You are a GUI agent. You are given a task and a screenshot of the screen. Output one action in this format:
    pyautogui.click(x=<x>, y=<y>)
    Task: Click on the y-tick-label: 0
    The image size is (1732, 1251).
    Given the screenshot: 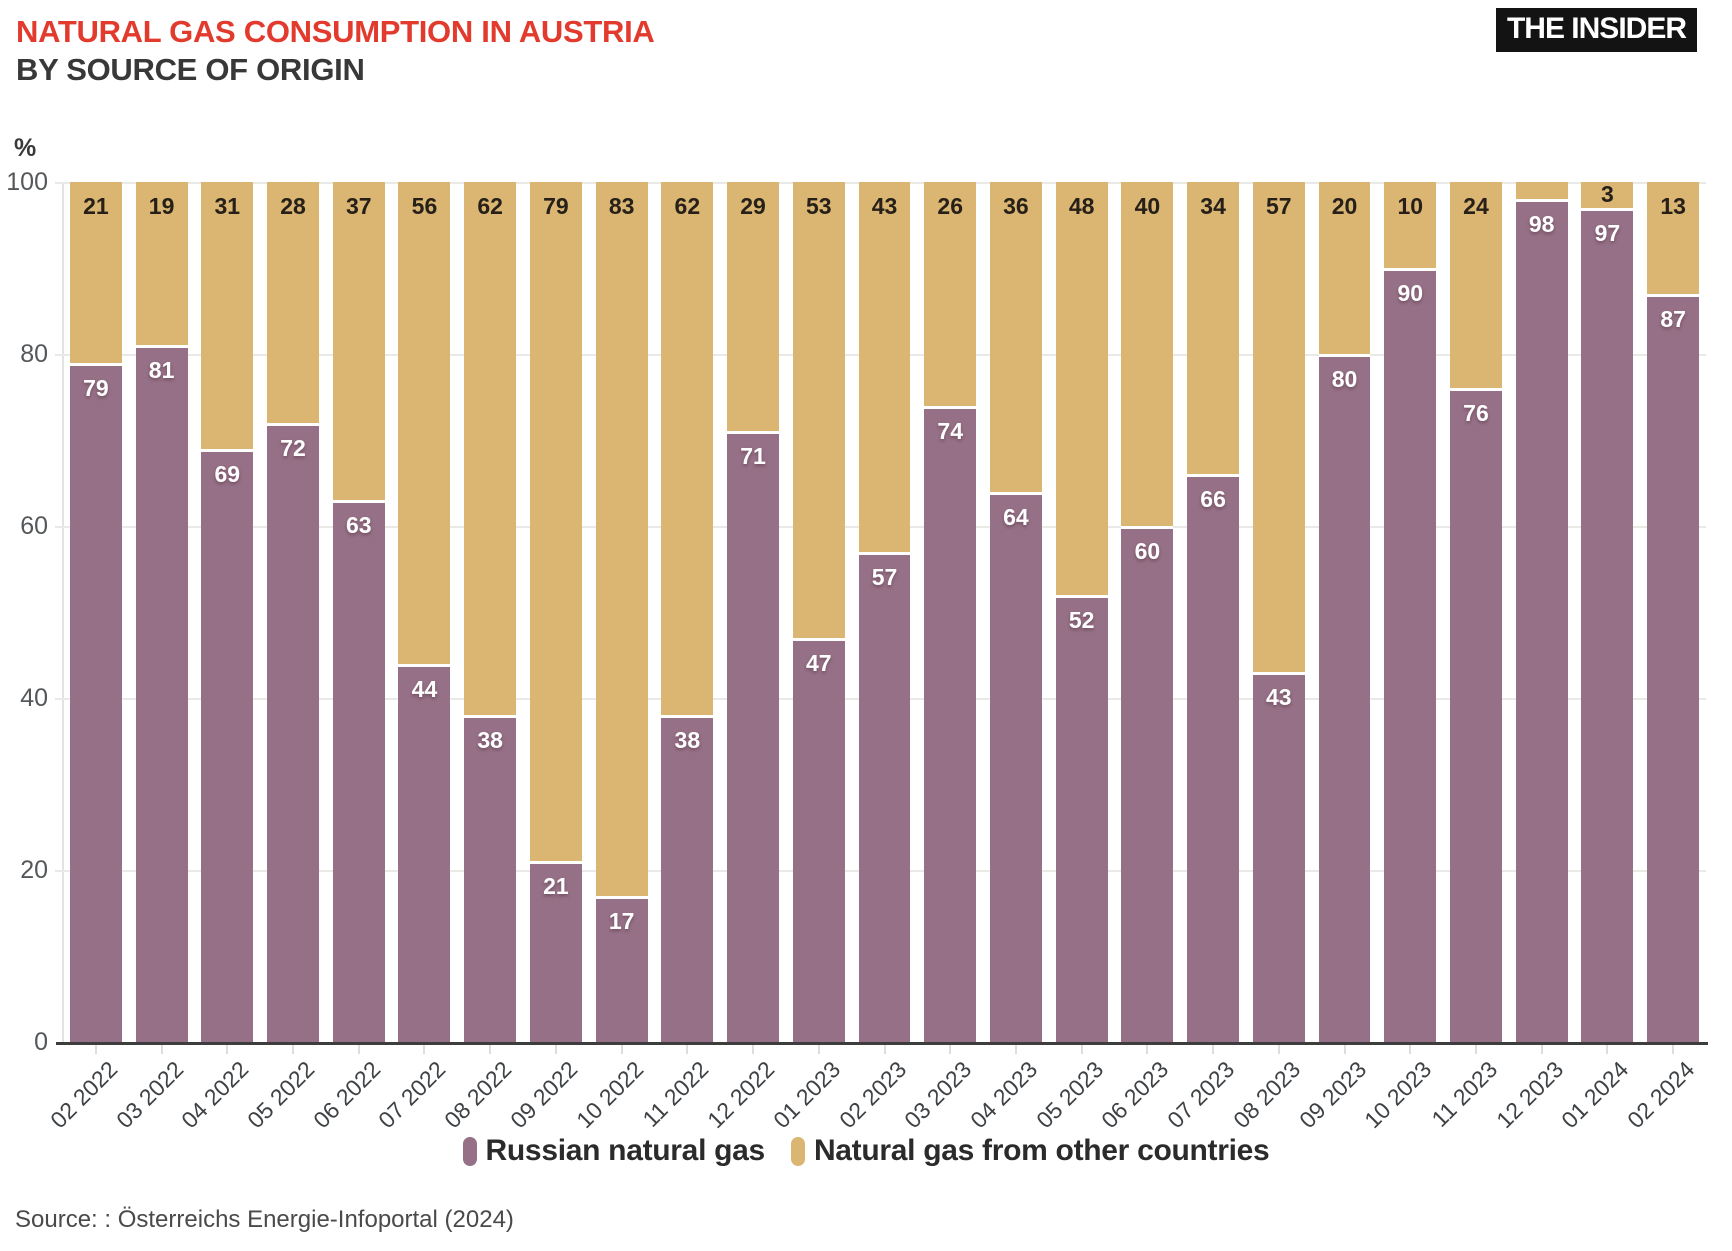 What is the action you would take?
    pyautogui.click(x=41, y=1042)
    